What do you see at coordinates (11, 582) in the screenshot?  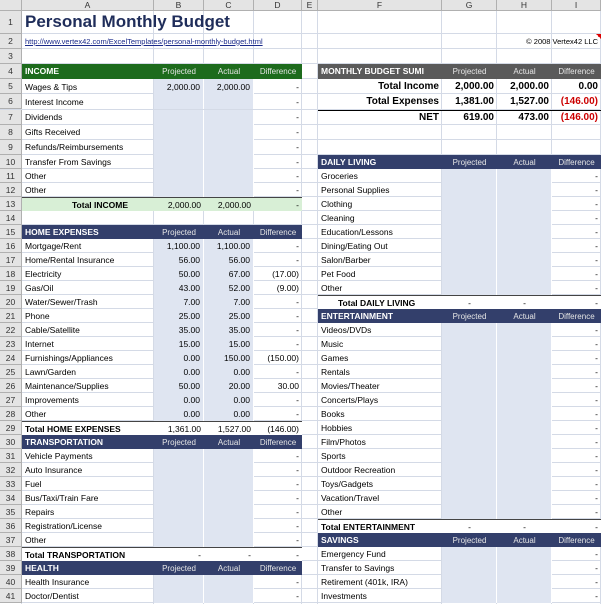 I see `row-header: 40` at bounding box center [11, 582].